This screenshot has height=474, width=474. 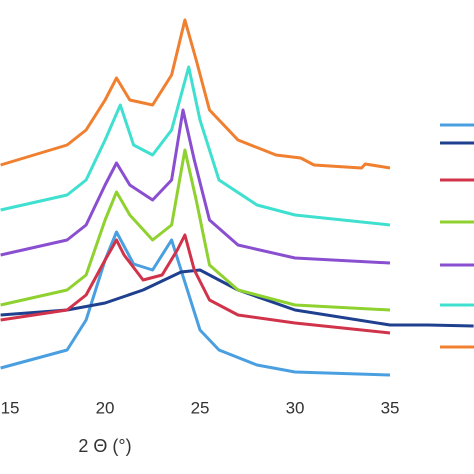 What do you see at coordinates (200, 407) in the screenshot?
I see `x-tick-label: 25` at bounding box center [200, 407].